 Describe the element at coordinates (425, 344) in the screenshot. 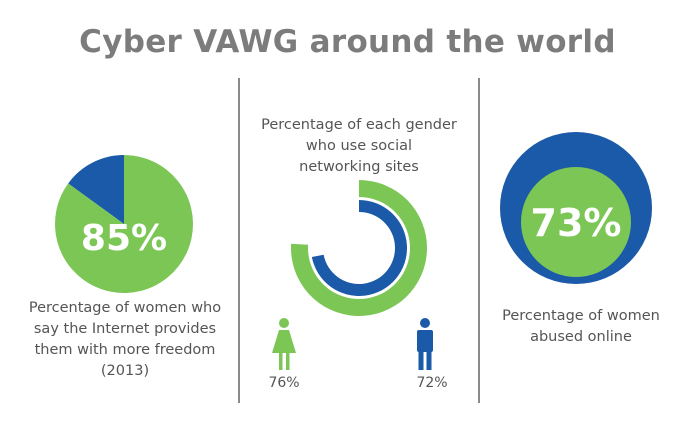

I see `male-icon` at that location.